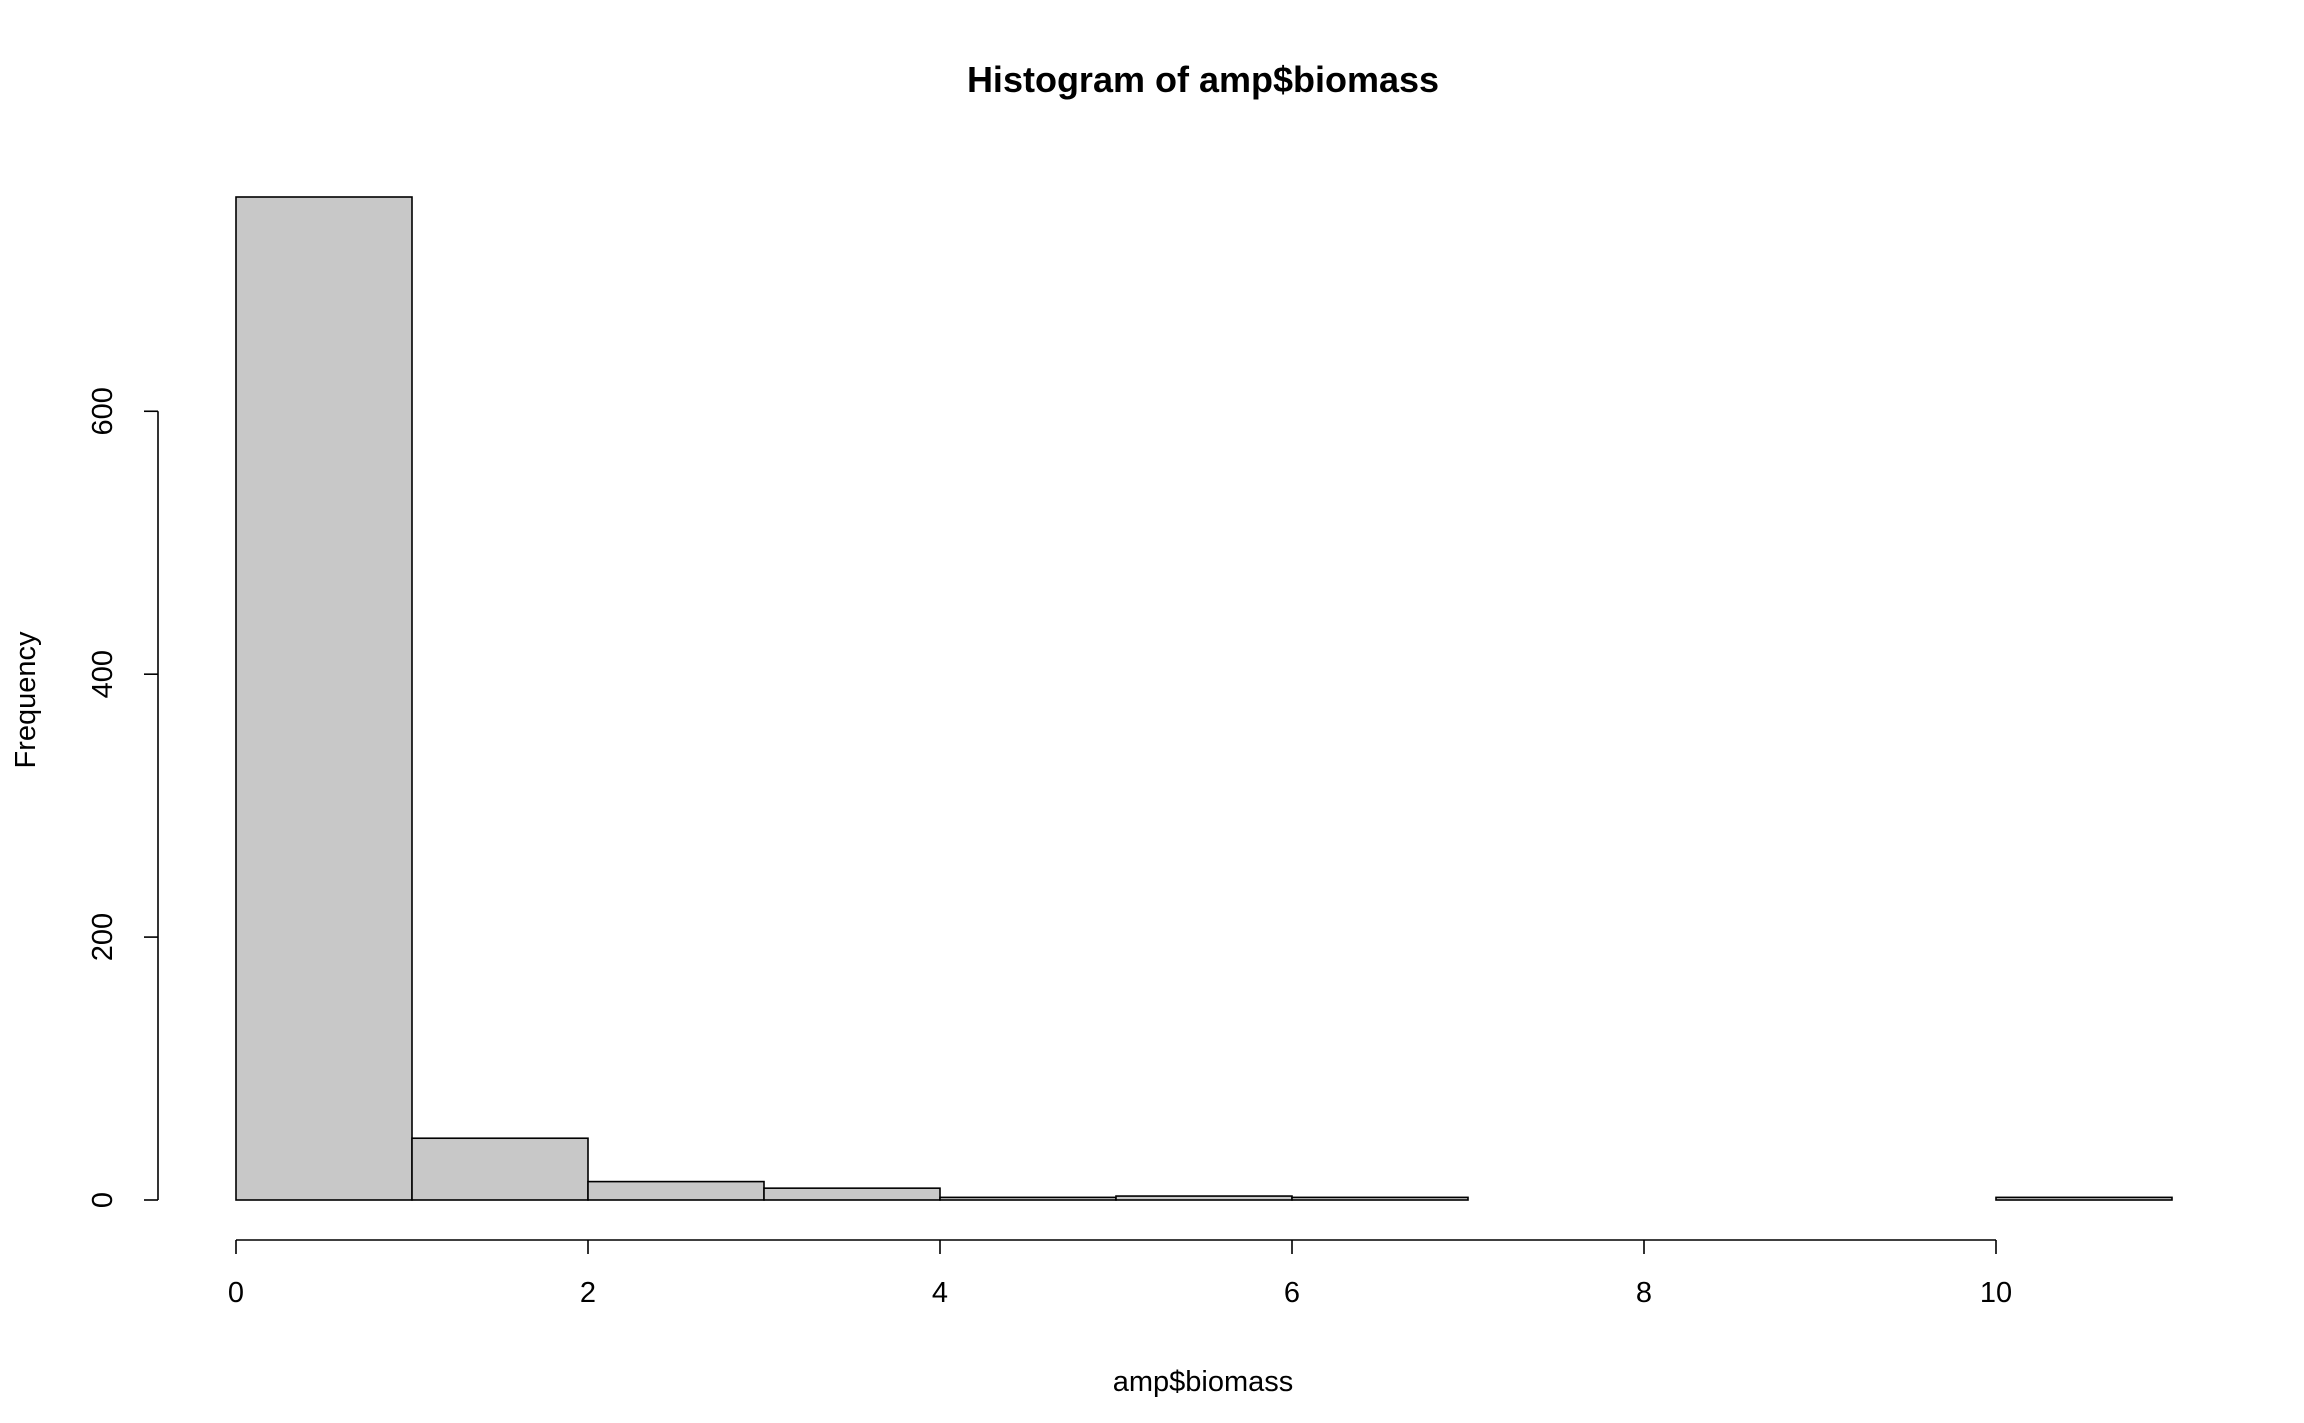 The width and height of the screenshot is (2304, 1423). What do you see at coordinates (103, 937) in the screenshot?
I see `y-tick-label-1: 200` at bounding box center [103, 937].